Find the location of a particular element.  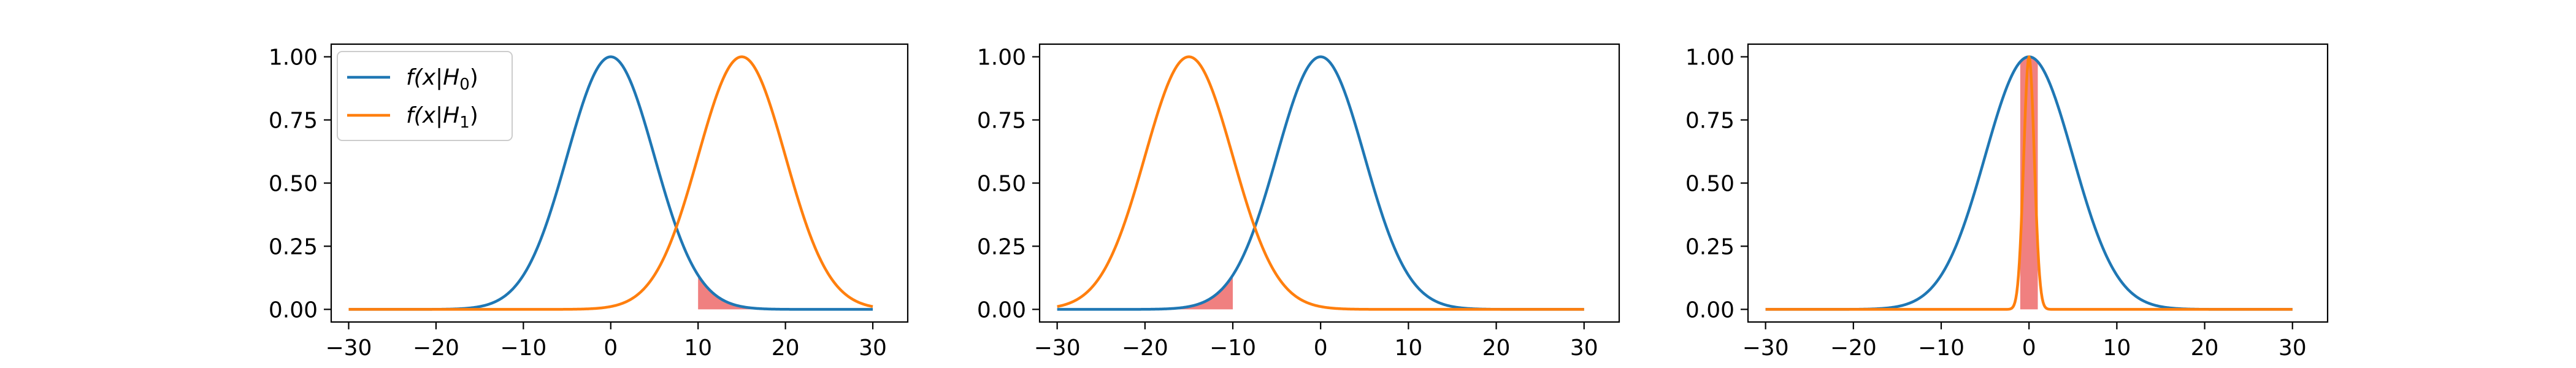

legend-box is located at coordinates (425, 96).